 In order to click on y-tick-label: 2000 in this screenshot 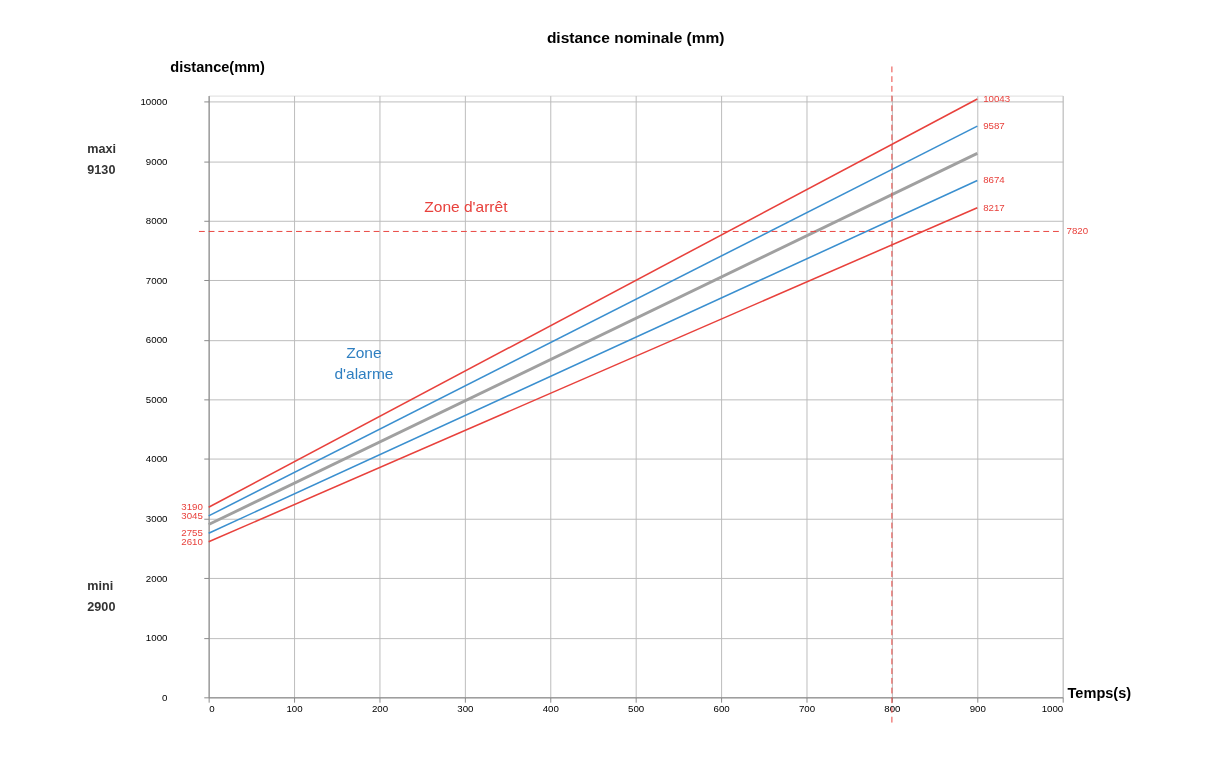, I will do `click(157, 578)`.